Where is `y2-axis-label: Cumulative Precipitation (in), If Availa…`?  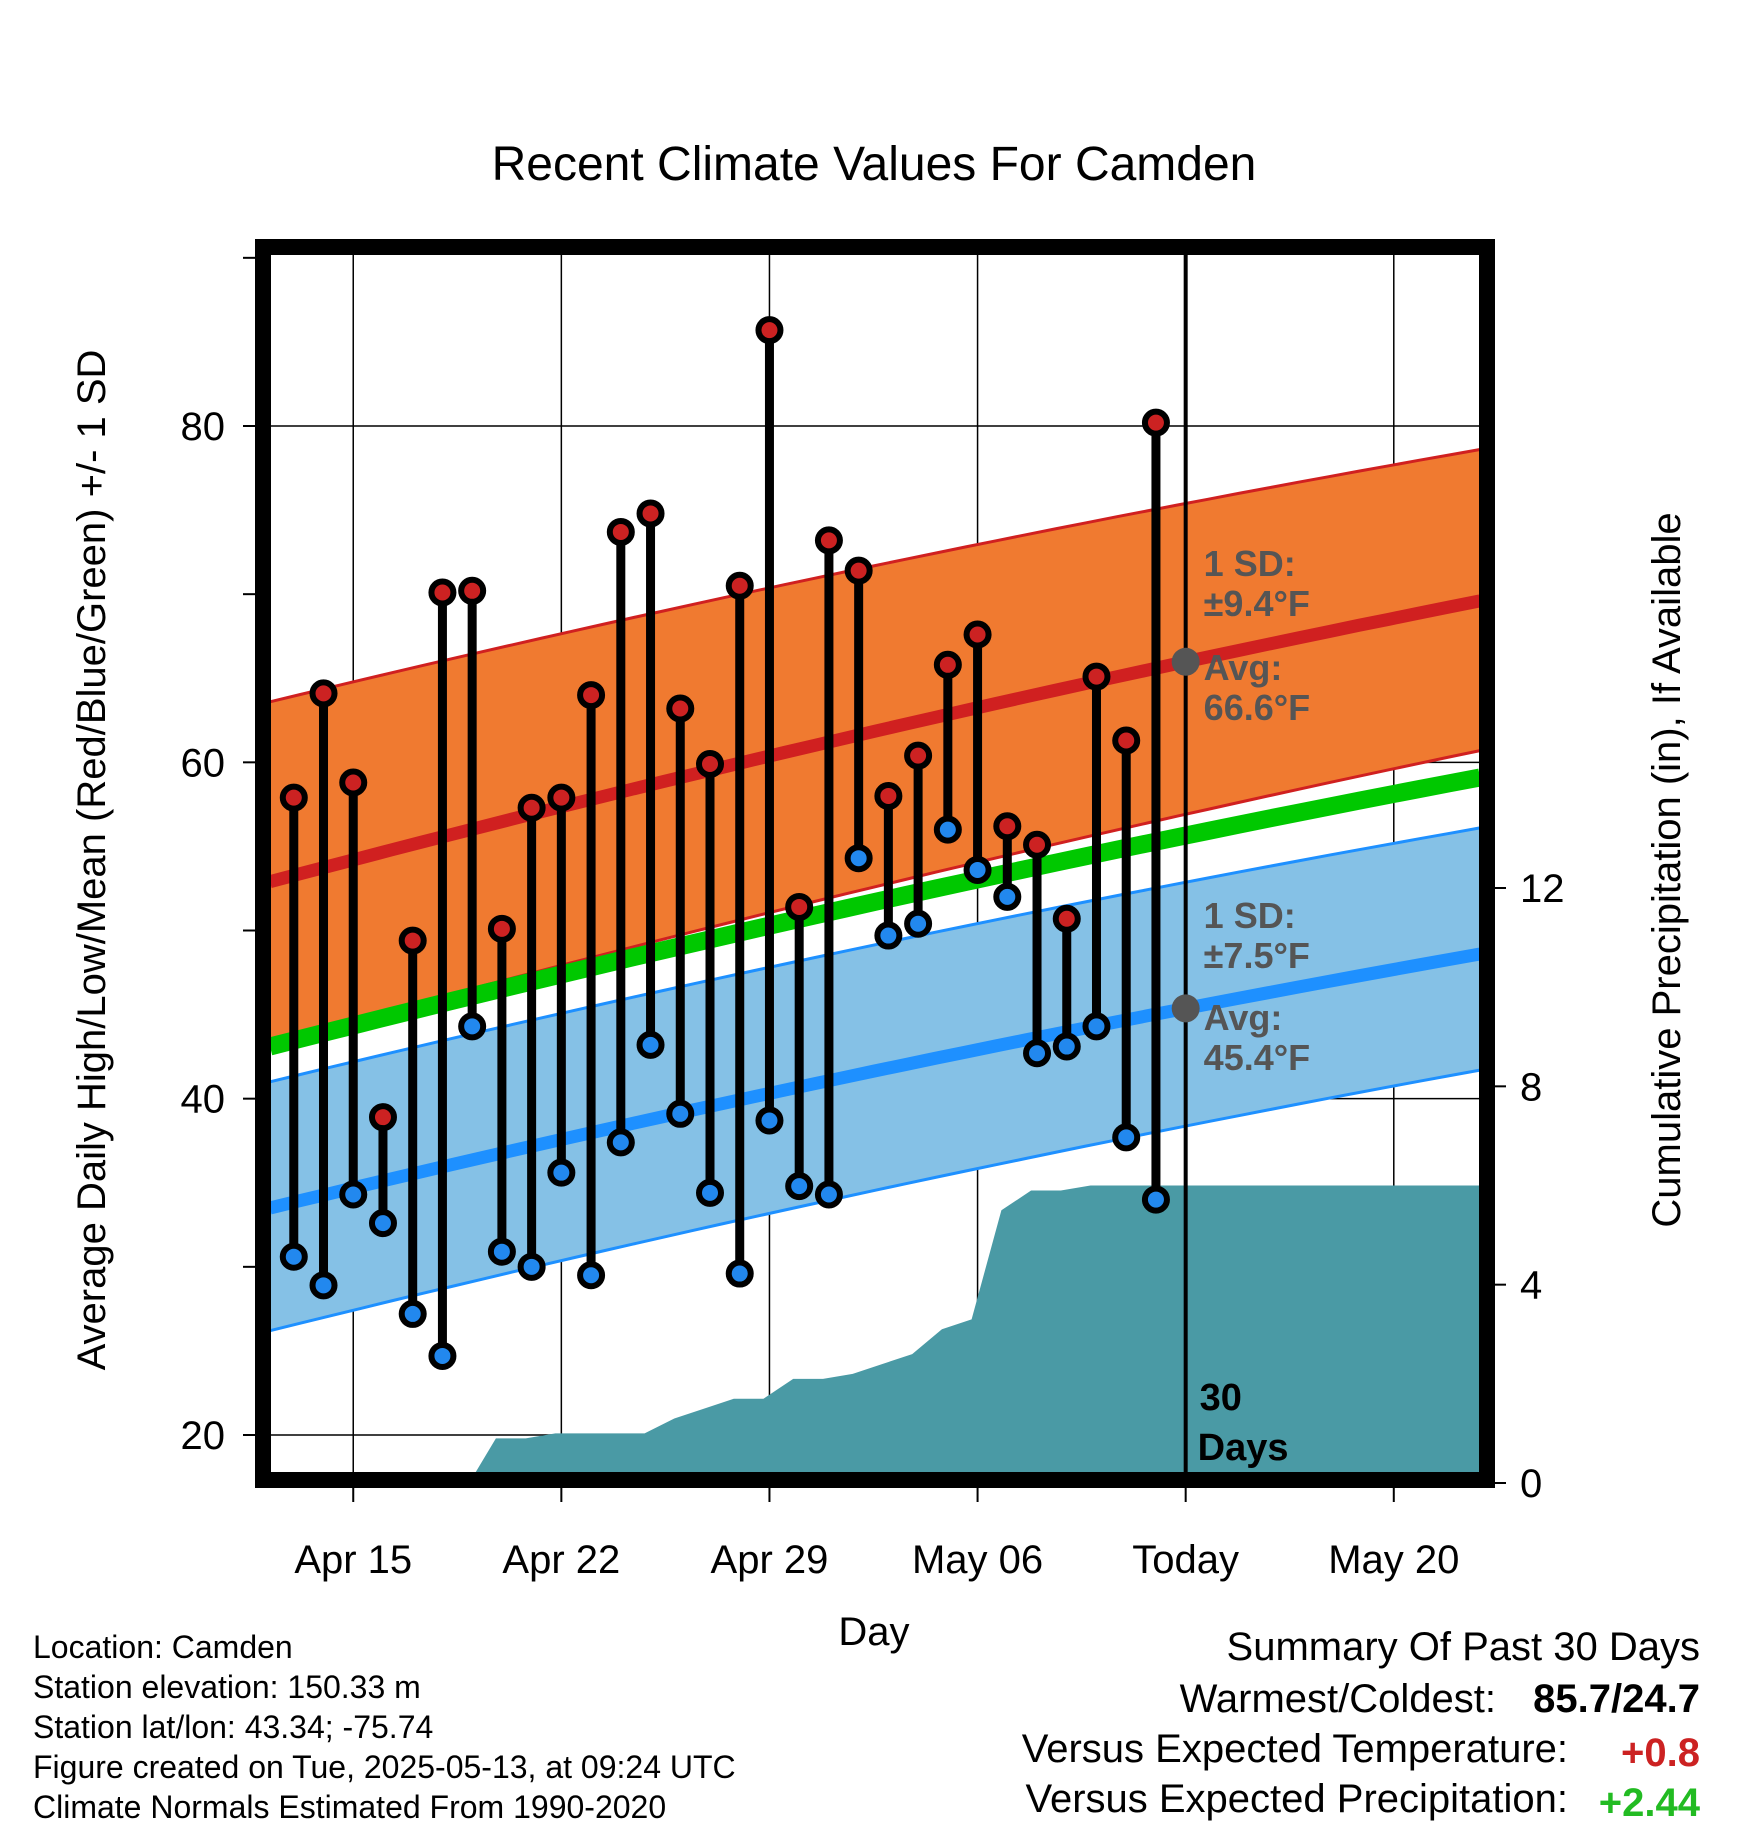 y2-axis-label: Cumulative Precipitation (in), If Availa… is located at coordinates (1667, 869).